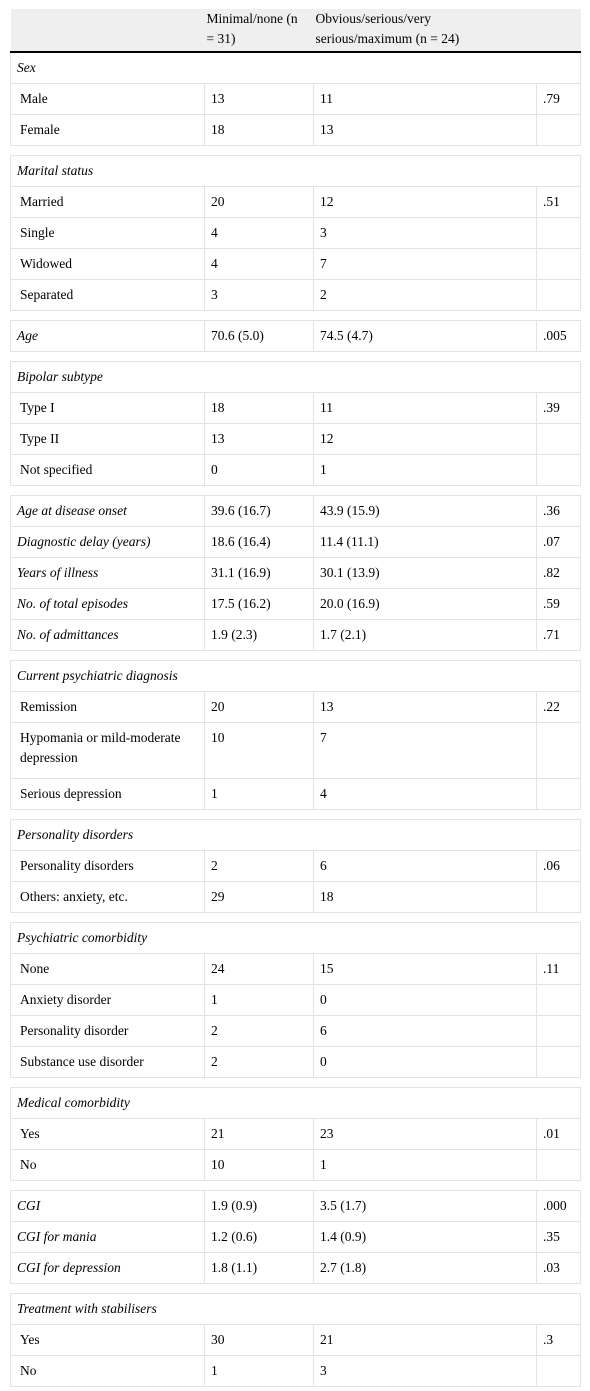  I want to click on obvious-value: 1, so click(425, 1165).